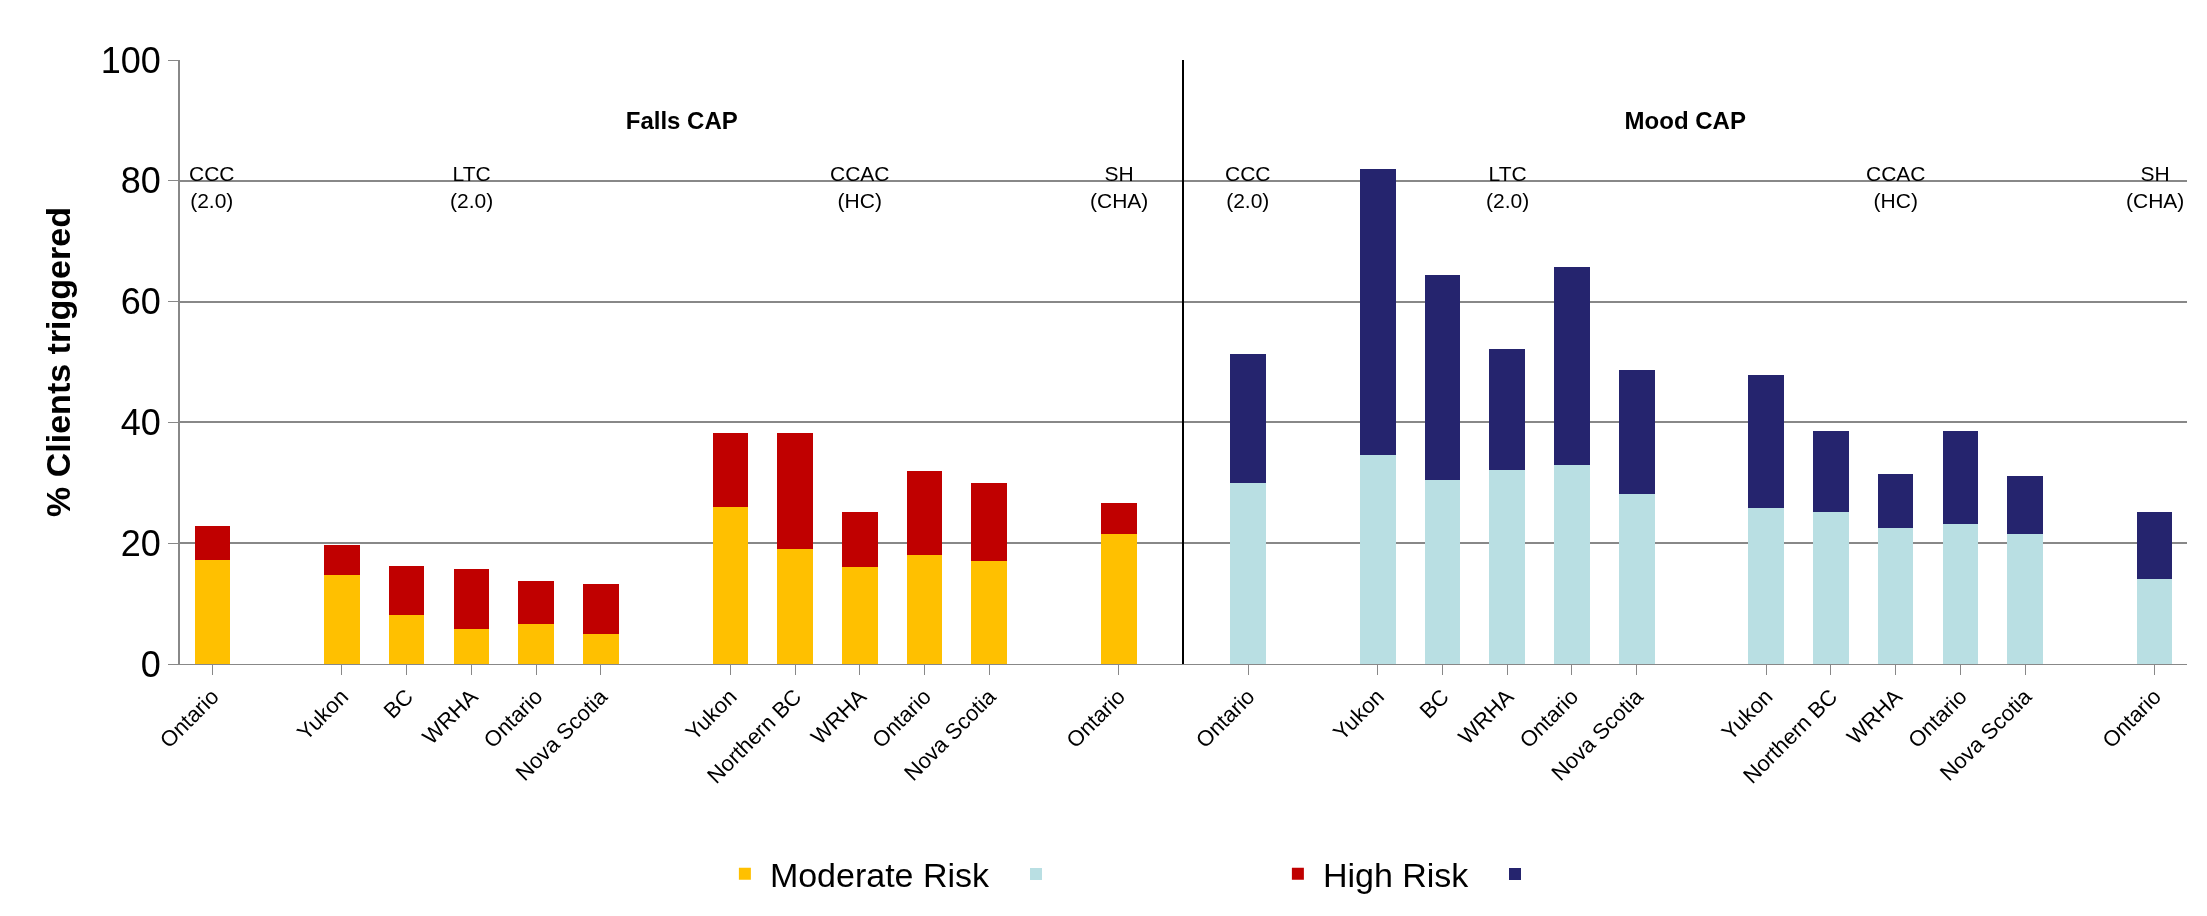 The width and height of the screenshot is (2207, 916). Describe the element at coordinates (140, 181) in the screenshot. I see `y-tick-label: 80` at that location.